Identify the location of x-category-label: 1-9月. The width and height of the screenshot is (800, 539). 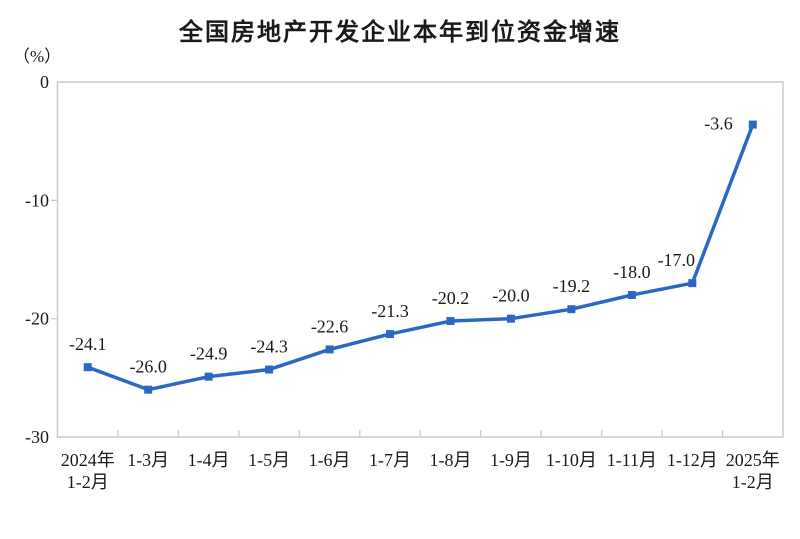
(511, 460).